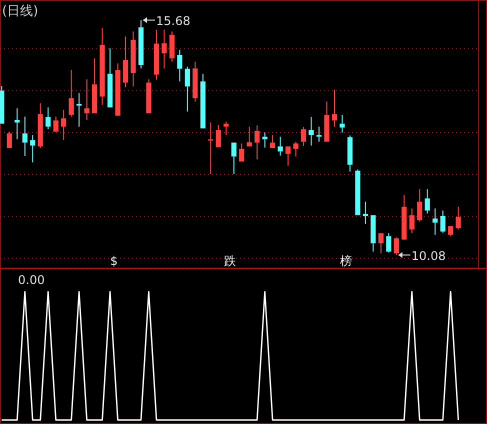 This screenshot has width=487, height=424. I want to click on chart-title: (日线), so click(20, 11).